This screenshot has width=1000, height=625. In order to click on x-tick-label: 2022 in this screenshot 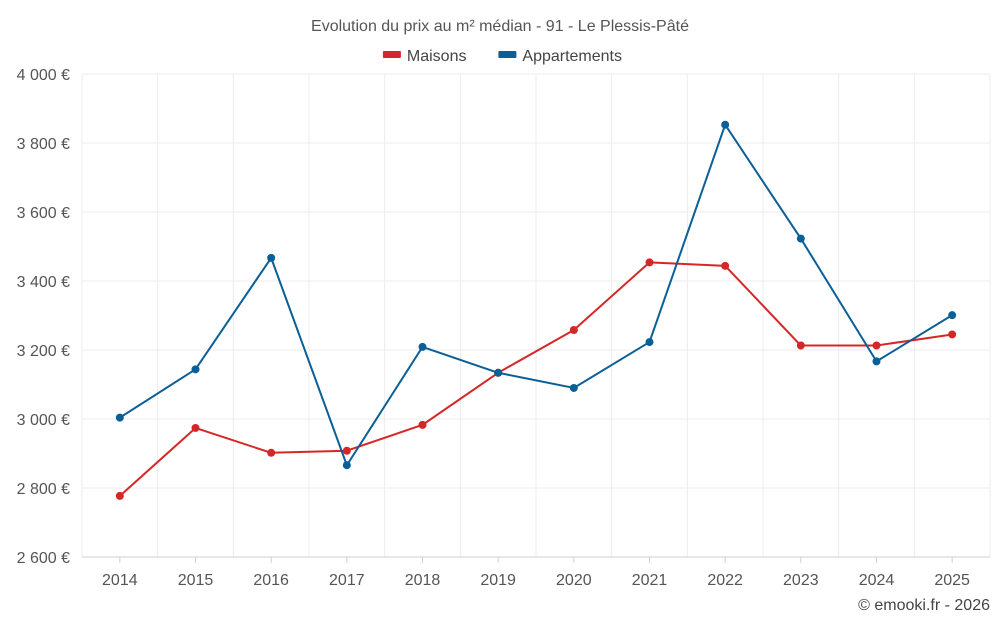, I will do `click(725, 580)`.